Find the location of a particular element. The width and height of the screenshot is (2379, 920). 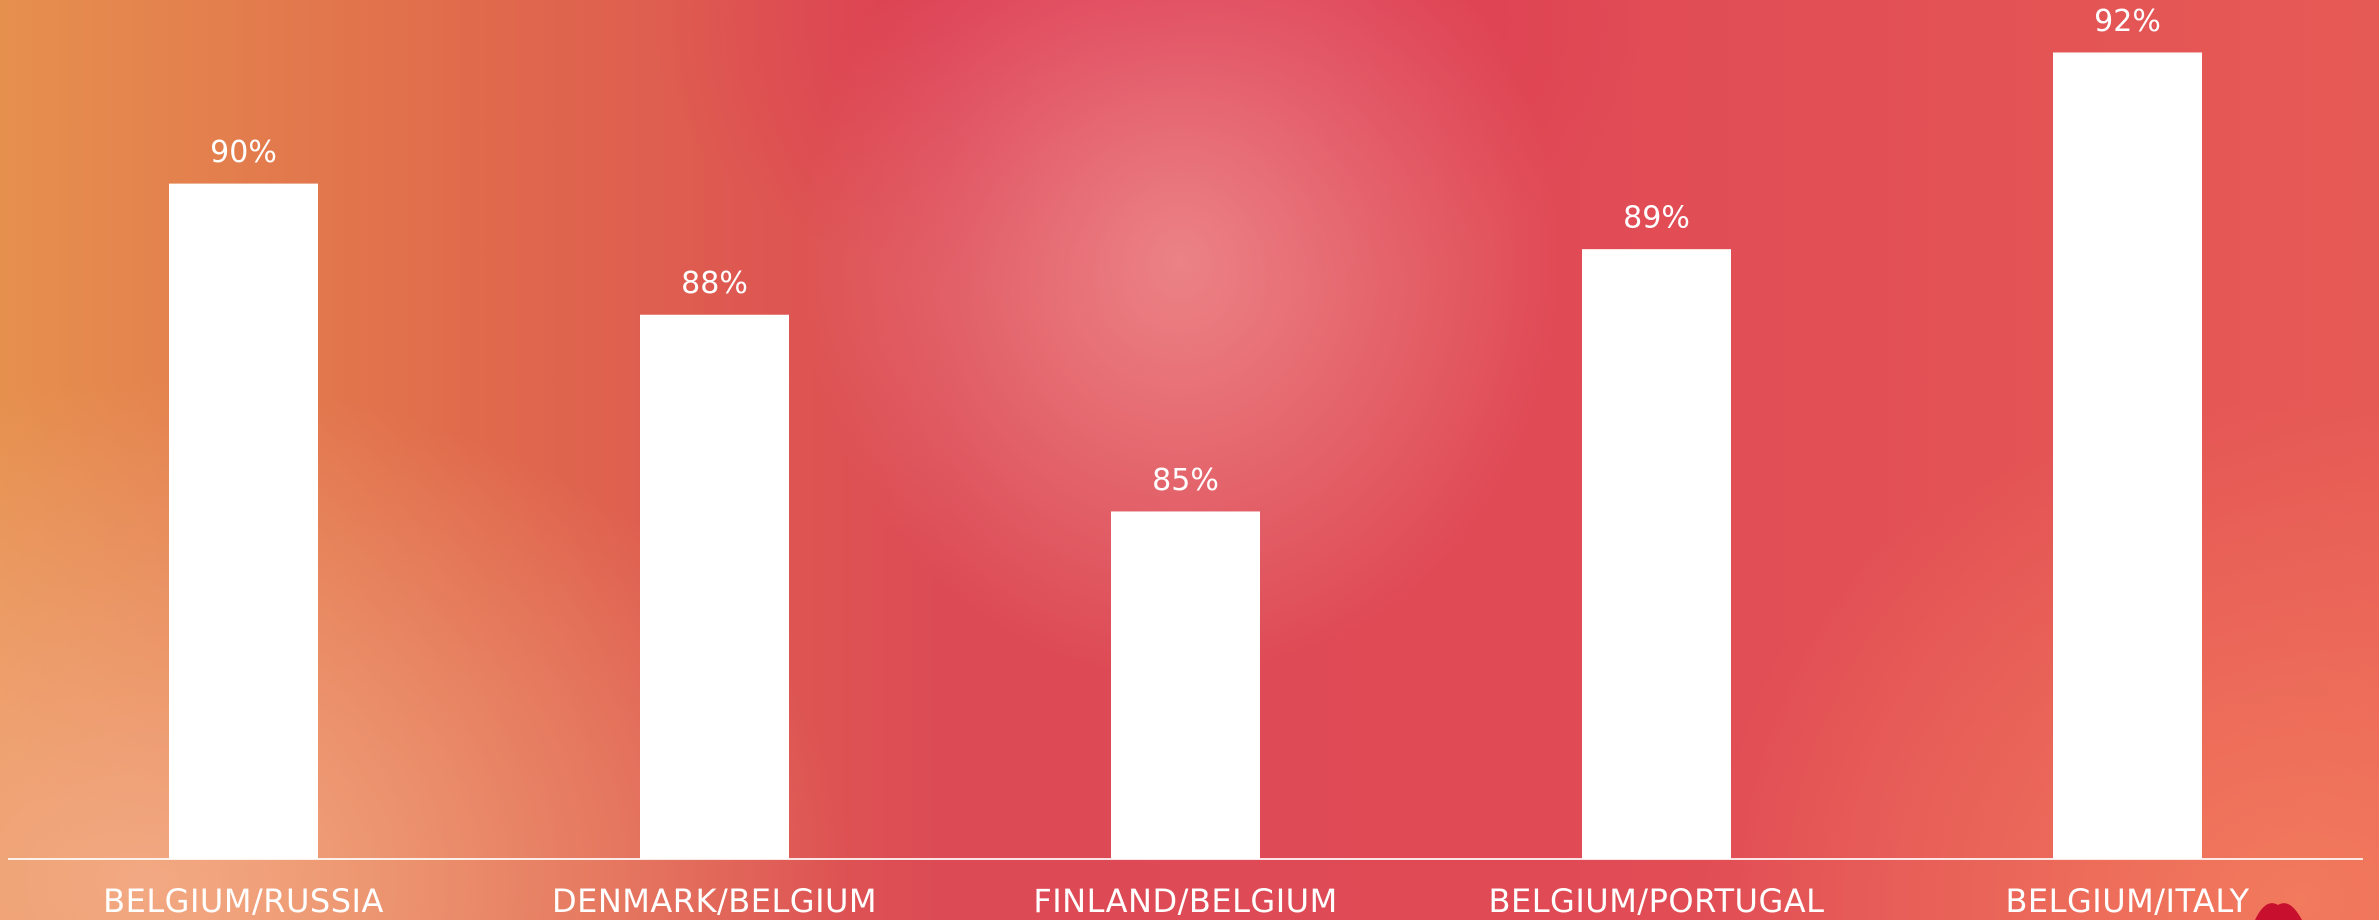

value-label: 89% is located at coordinates (1656, 218).